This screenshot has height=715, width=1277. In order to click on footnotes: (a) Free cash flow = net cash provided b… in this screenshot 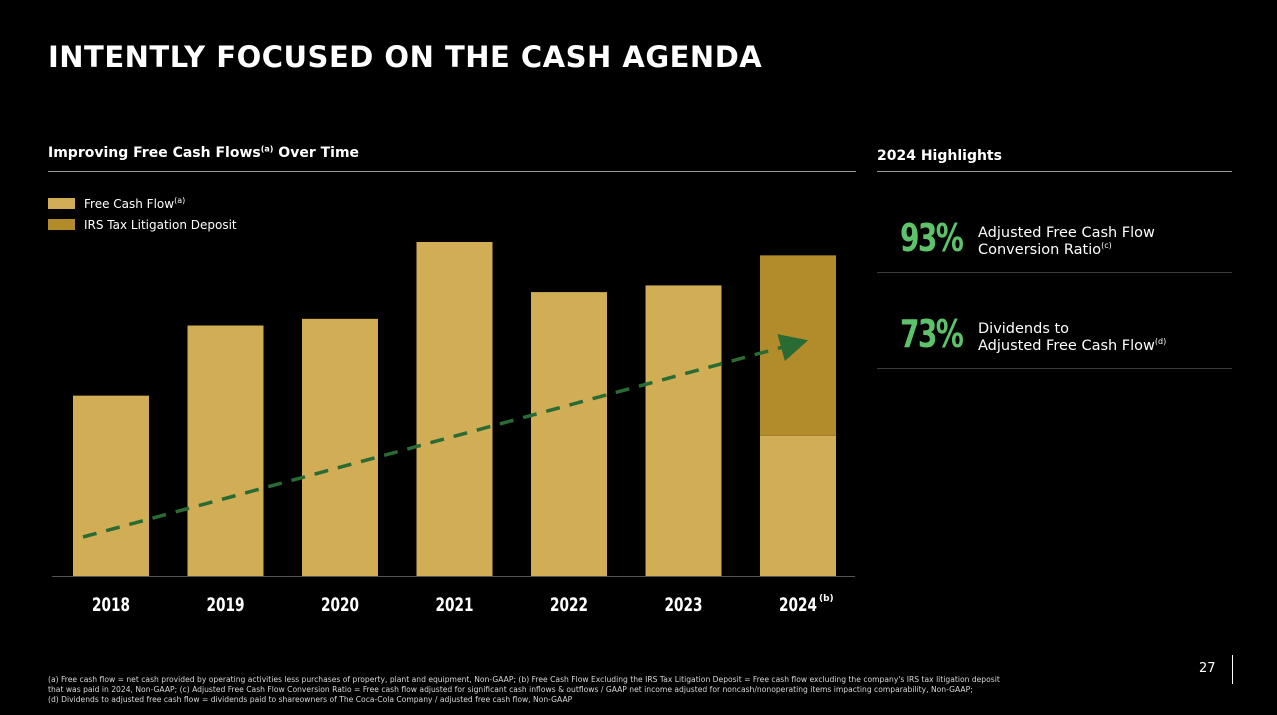, I will do `click(524, 689)`.